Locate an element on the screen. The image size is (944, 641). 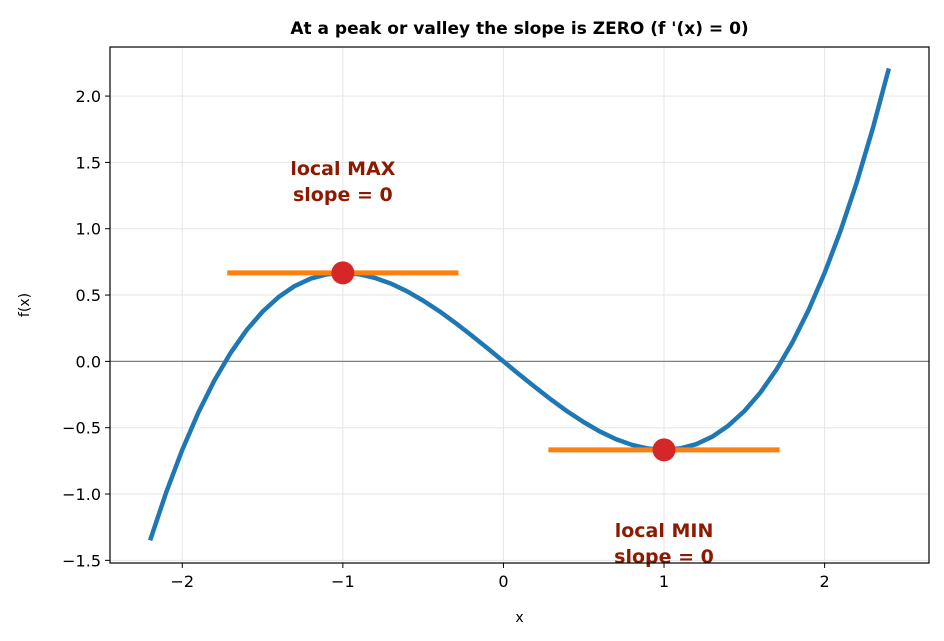
y-tick-label: 1.0 is located at coordinates (88, 229).